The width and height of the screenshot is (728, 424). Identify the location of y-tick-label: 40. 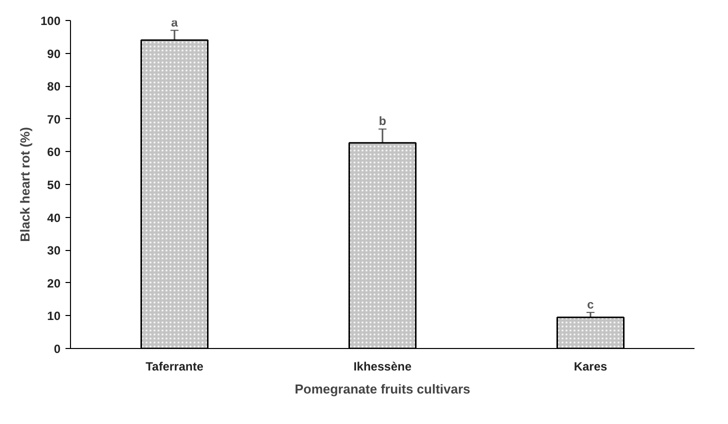
(54, 217).